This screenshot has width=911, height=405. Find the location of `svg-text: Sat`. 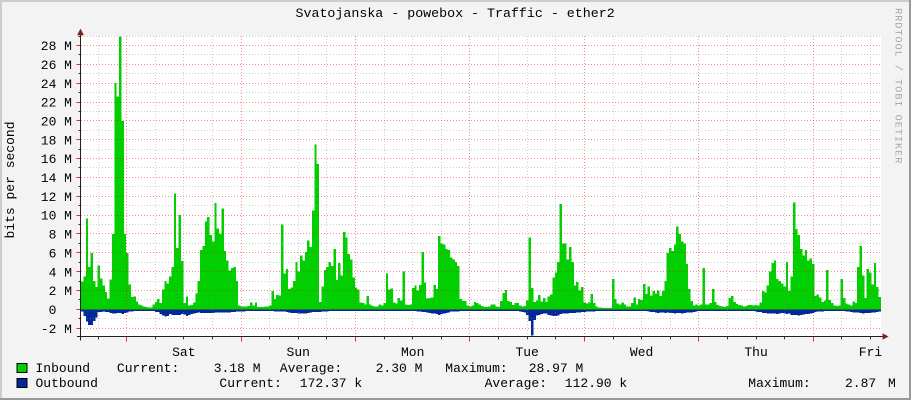

svg-text: Sat is located at coordinates (183, 352).